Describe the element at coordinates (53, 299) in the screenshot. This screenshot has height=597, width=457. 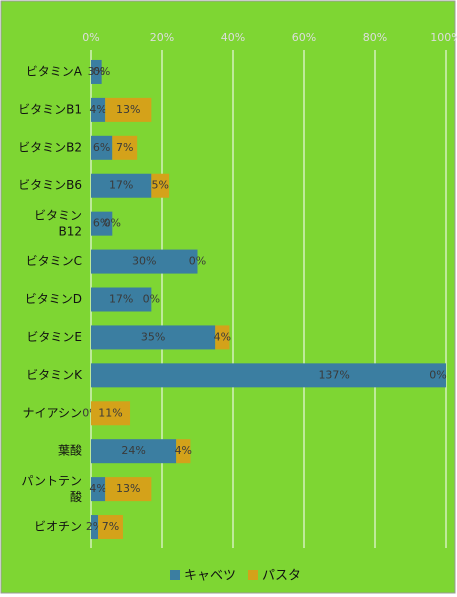
I see `y-tick-label: ビタミンD` at that location.